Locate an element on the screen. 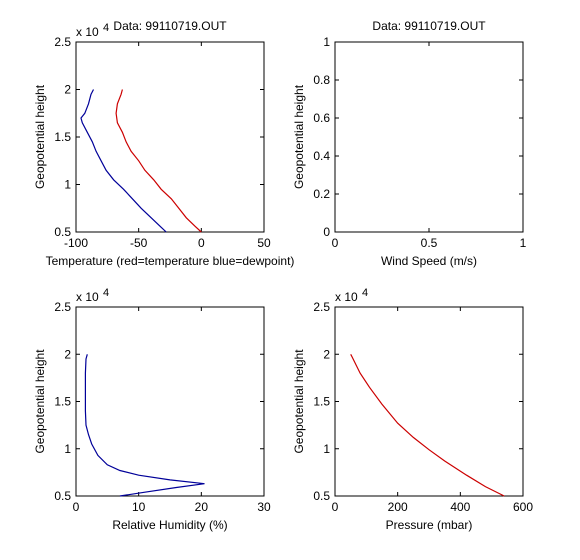  x-tick-label: 200 is located at coordinates (398, 507).